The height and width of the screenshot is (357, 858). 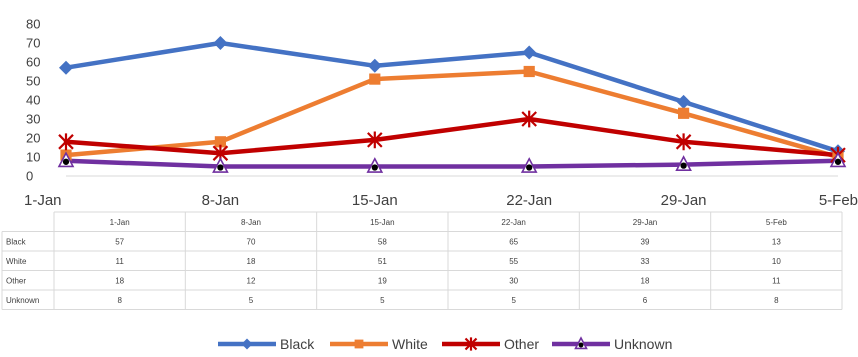 I want to click on y-axis-ticks: 0 10 20 30 40 50 60 70 80, so click(x=33, y=100).